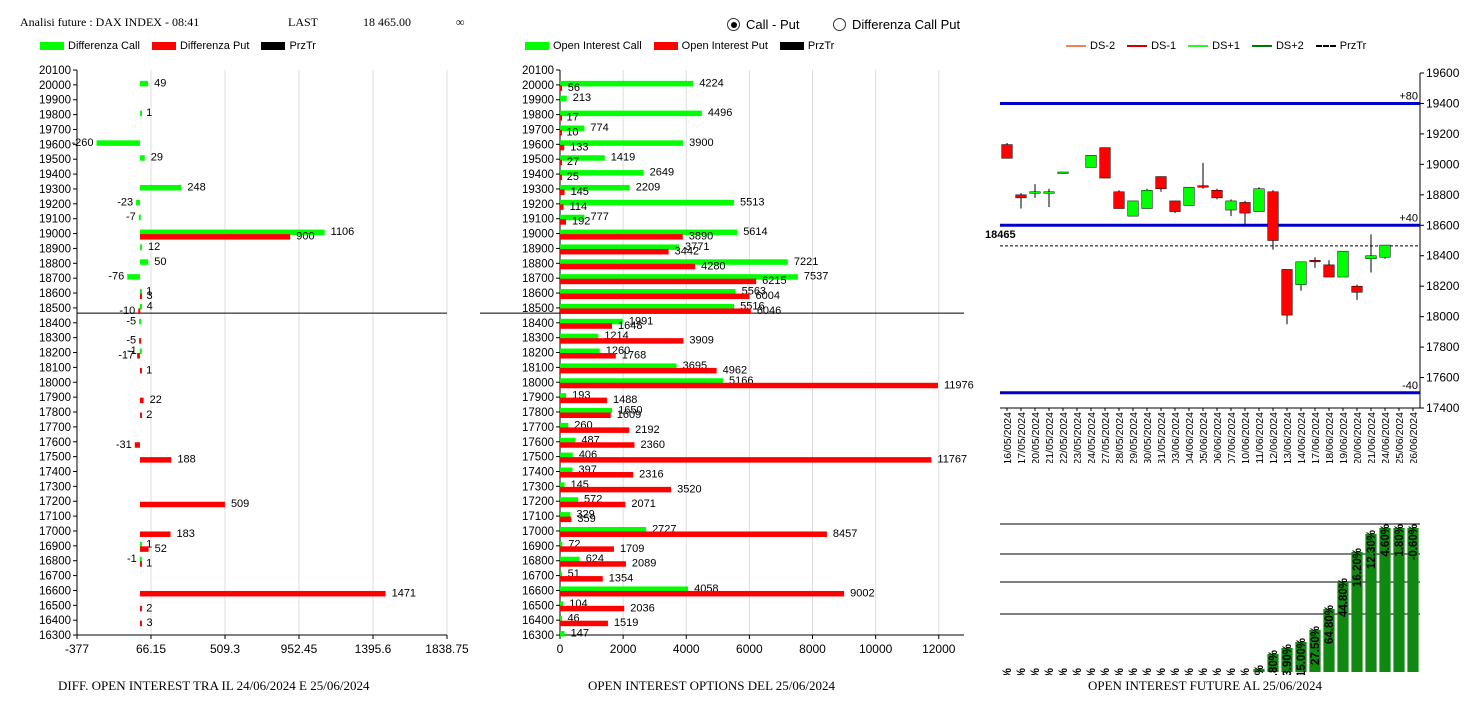  What do you see at coordinates (1260, 437) in the screenshot?
I see `date-label: 11/06/2024` at bounding box center [1260, 437].